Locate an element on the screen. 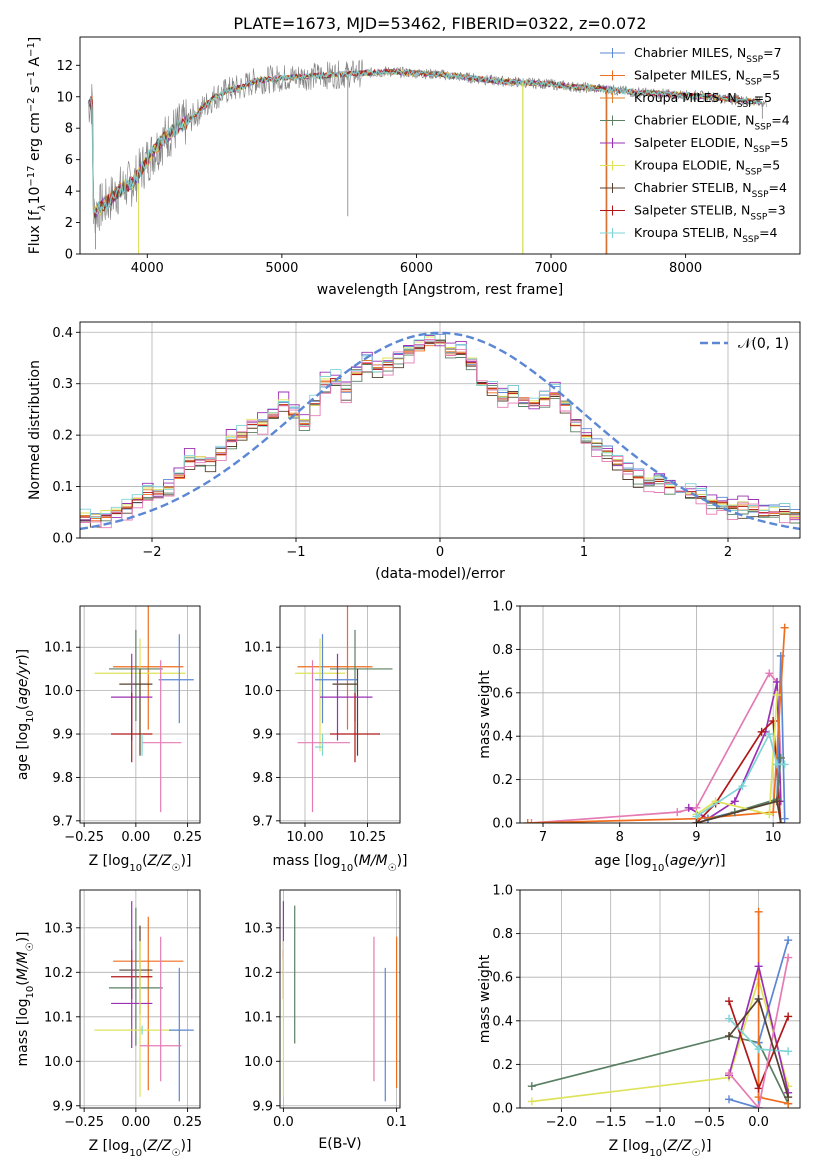 The height and width of the screenshot is (1170, 819). y-tick-label: 10.3 is located at coordinates (258, 928).